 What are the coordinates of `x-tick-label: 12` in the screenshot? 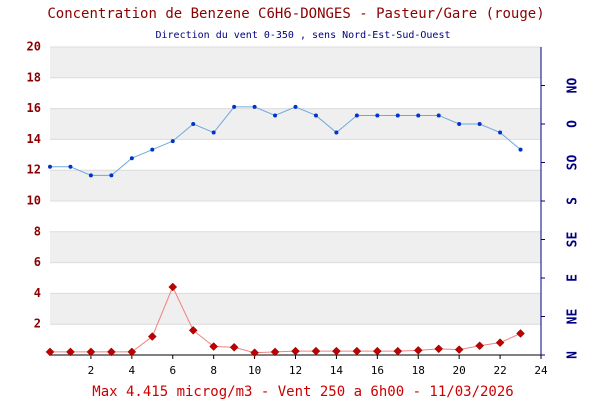 It's located at (295, 370).